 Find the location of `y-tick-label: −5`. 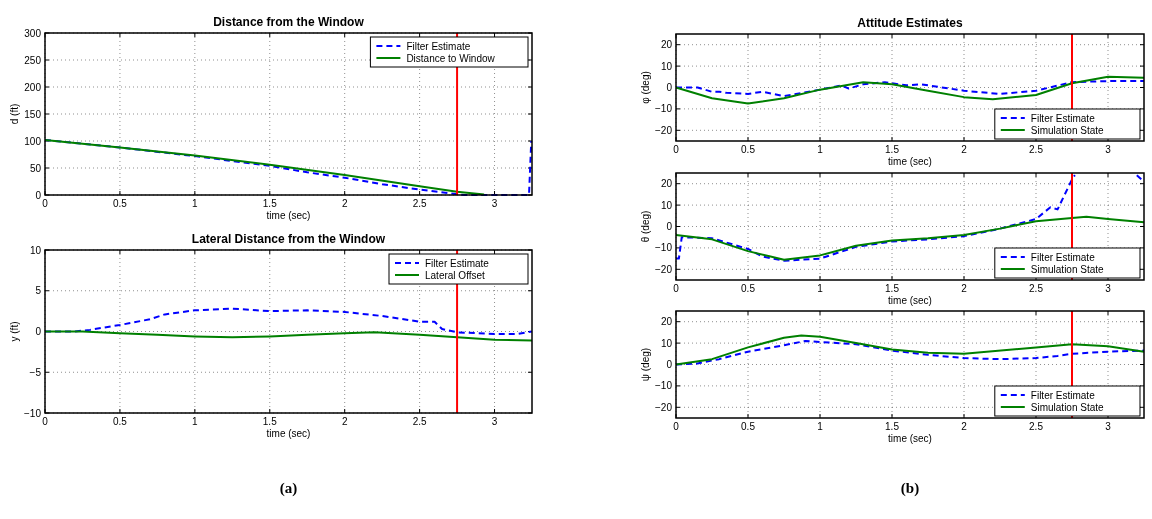

y-tick-label: −5 is located at coordinates (35, 372).